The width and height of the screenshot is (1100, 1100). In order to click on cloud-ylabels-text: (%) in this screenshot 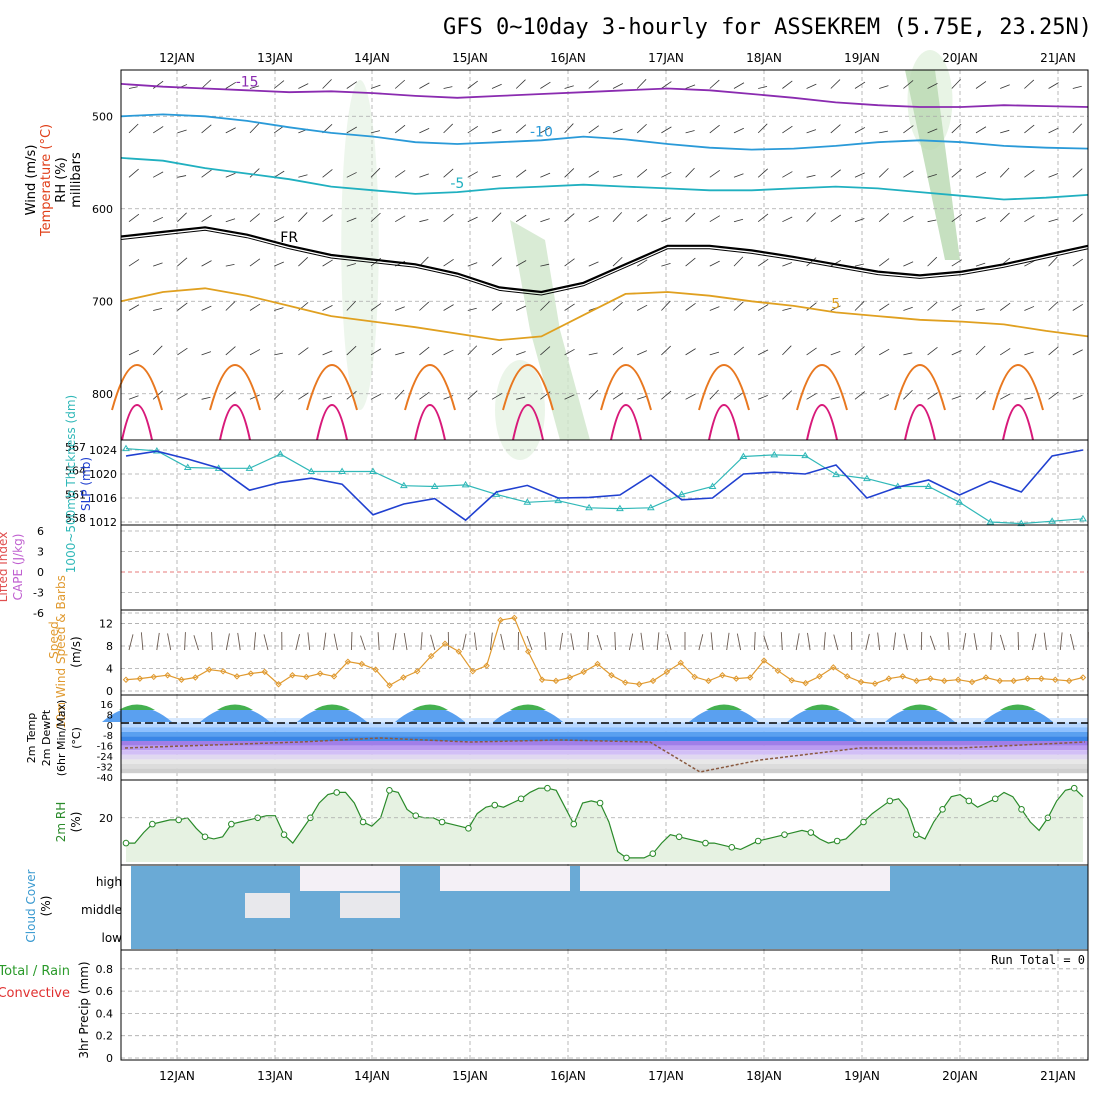, I will do `click(46, 906)`.